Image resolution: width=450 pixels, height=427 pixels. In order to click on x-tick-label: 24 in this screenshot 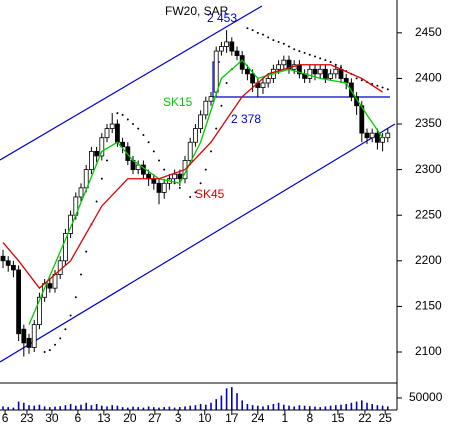, I will do `click(258, 418)`.